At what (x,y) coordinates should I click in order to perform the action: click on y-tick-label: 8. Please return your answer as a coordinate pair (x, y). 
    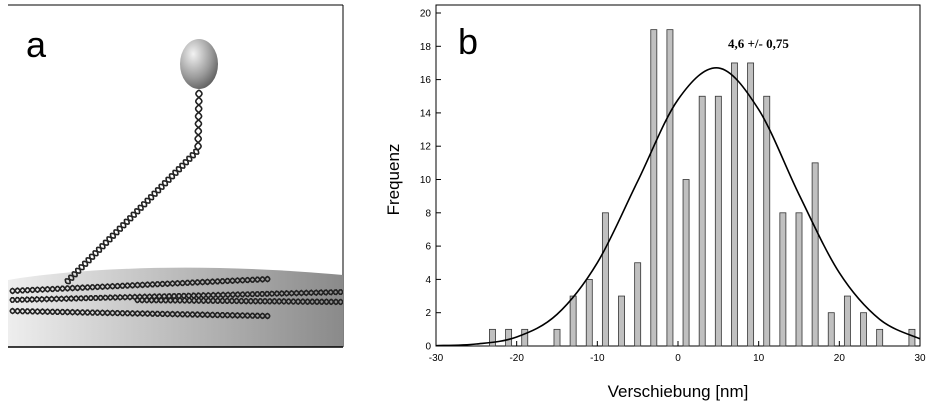
    Looking at the image, I should click on (428, 213).